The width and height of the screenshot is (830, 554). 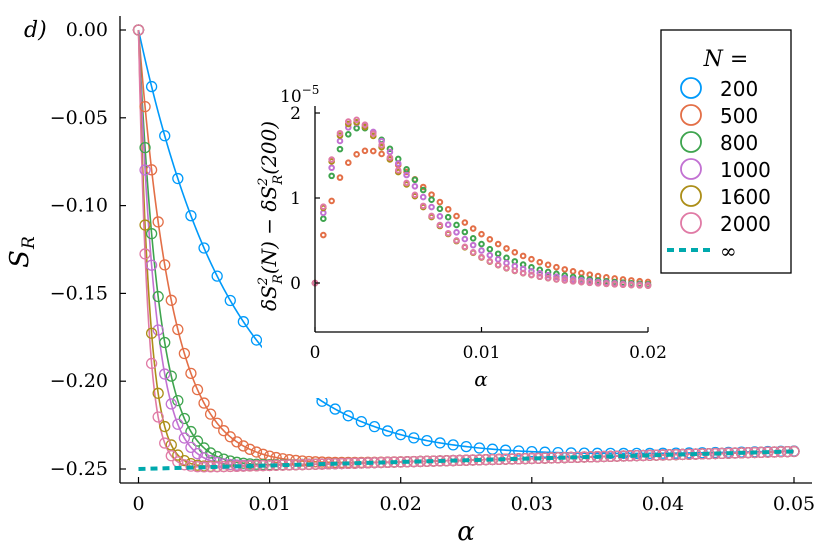 What do you see at coordinates (315, 353) in the screenshot?
I see `inset-x-tick-label: 0` at bounding box center [315, 353].